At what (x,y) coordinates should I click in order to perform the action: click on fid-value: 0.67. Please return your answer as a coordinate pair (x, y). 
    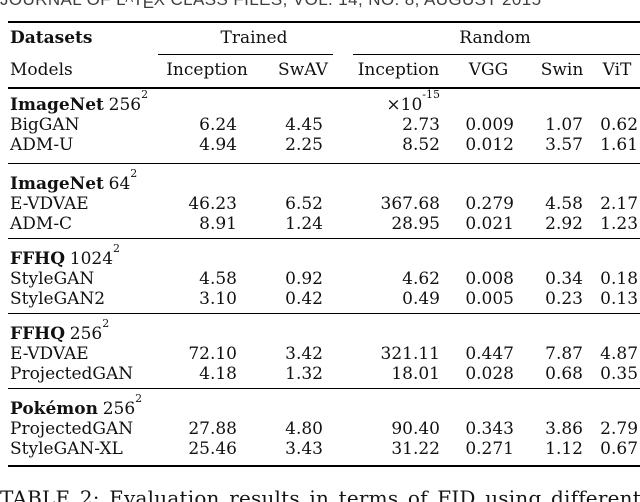
    Looking at the image, I should click on (619, 449).